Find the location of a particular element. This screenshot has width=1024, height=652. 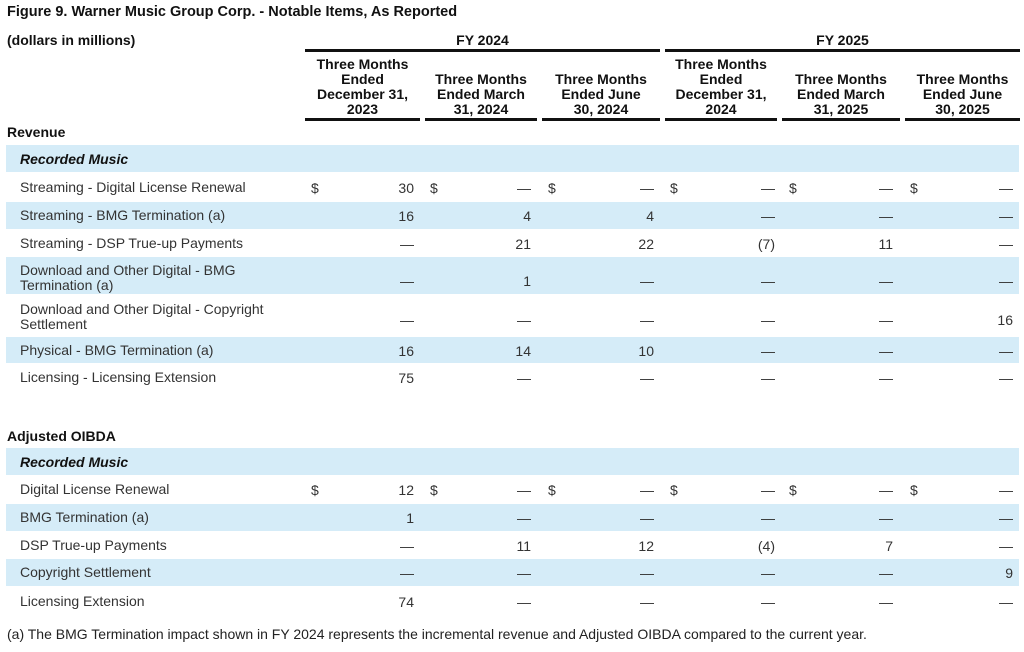

section-heading: Revenue is located at coordinates (36, 132).